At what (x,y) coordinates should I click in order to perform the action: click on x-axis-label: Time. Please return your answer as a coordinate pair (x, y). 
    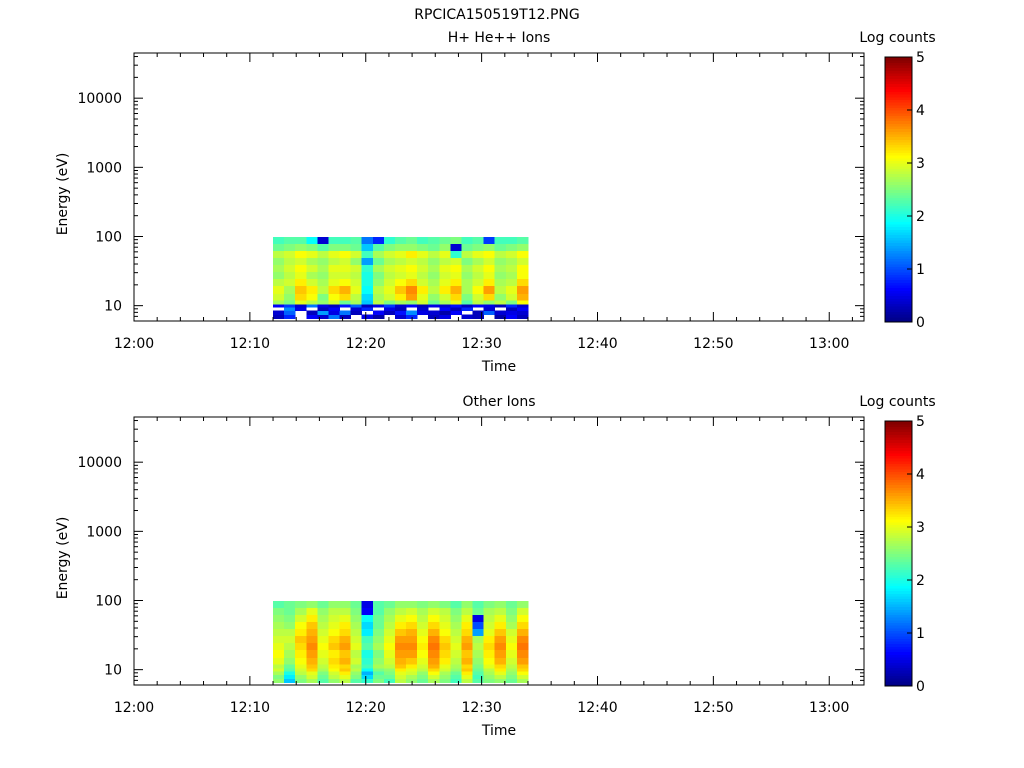
    Looking at the image, I should click on (498, 731).